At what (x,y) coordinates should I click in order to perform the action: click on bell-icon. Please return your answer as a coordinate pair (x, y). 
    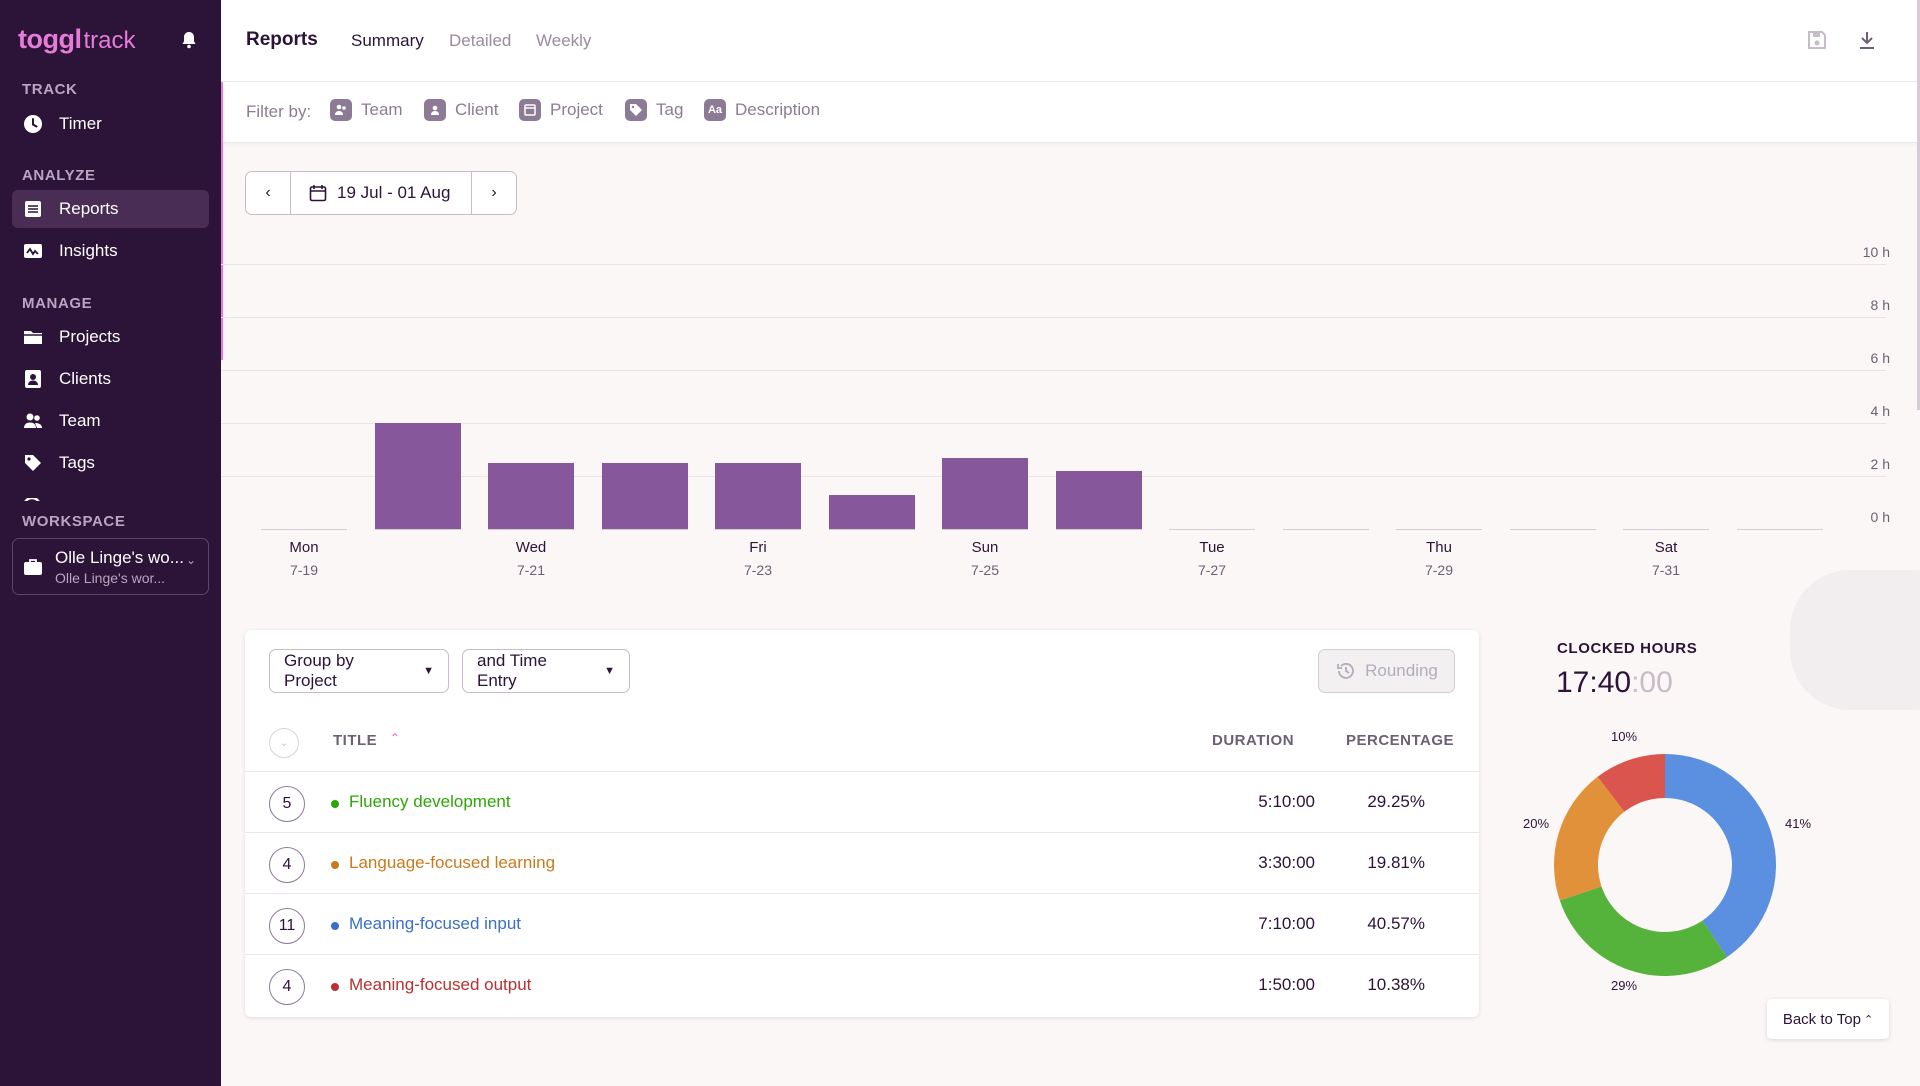
    Looking at the image, I should click on (189, 40).